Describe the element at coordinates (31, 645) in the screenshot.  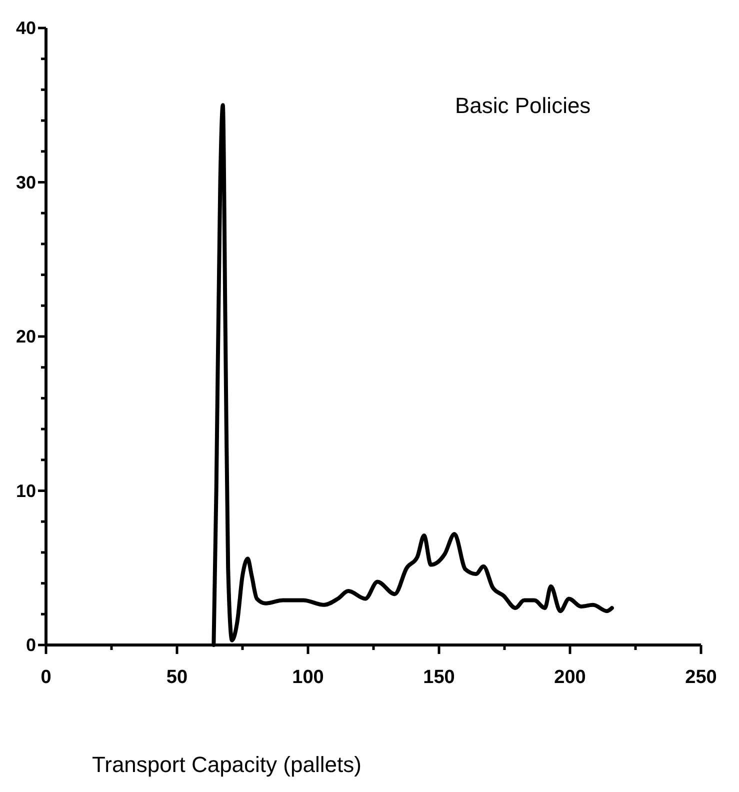
I see `y-tick-label: 0` at that location.